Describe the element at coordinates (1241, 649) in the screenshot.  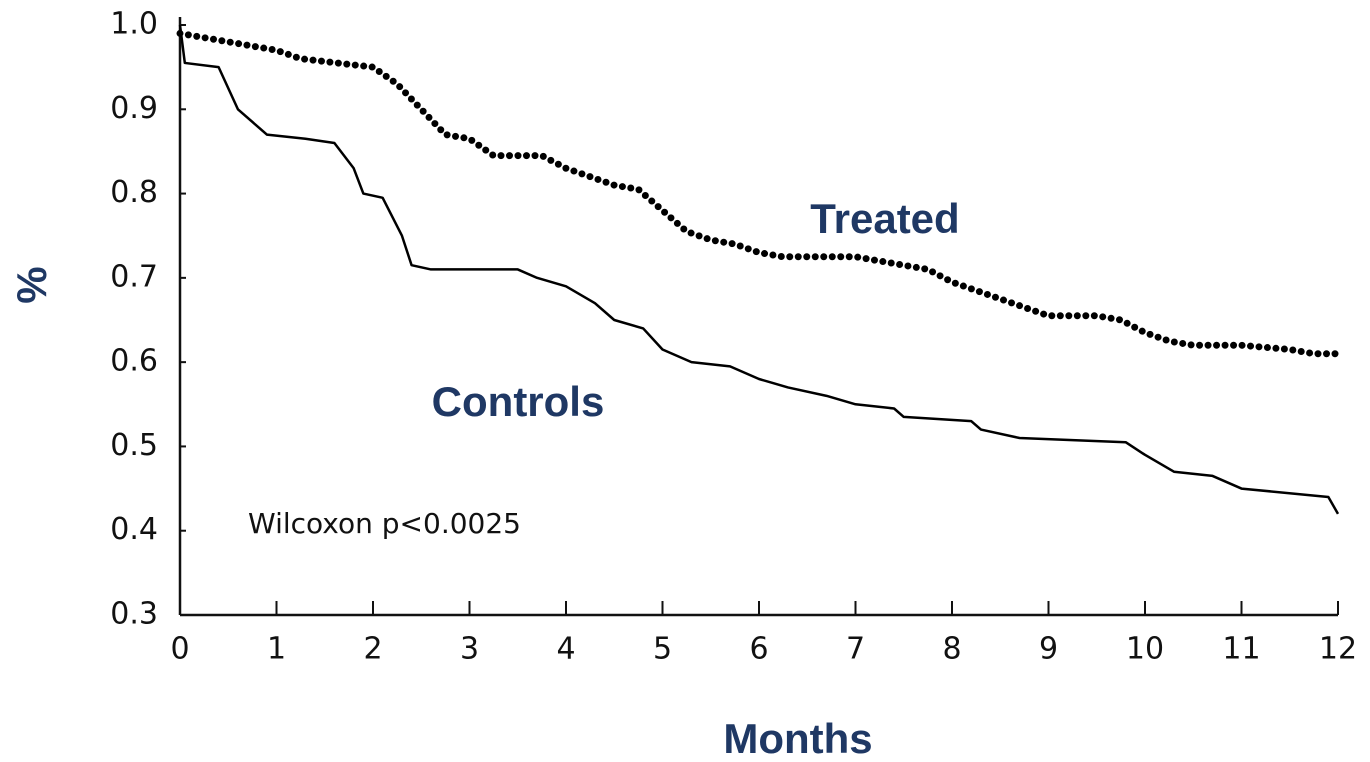
I see `x-tick-label: 11` at that location.